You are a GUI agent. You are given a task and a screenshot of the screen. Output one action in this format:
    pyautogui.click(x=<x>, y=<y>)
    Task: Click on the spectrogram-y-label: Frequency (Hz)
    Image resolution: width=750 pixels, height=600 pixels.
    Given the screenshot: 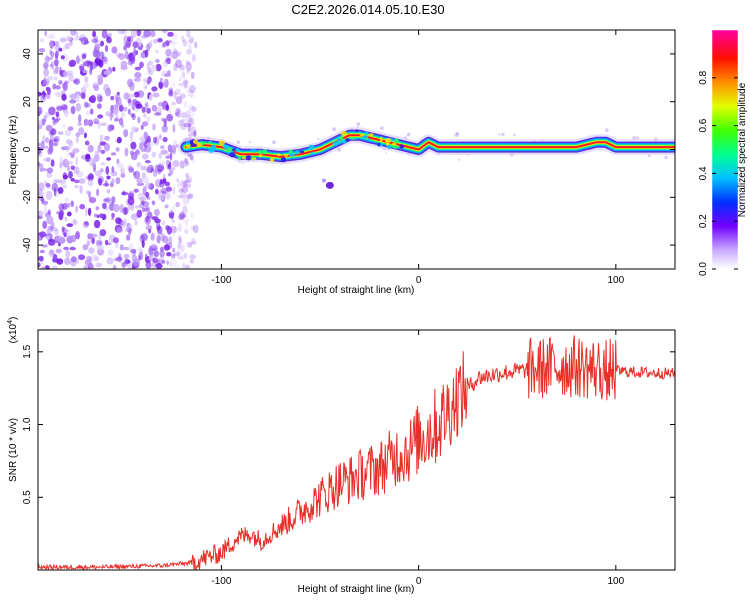 What is the action you would take?
    pyautogui.click(x=13, y=150)
    